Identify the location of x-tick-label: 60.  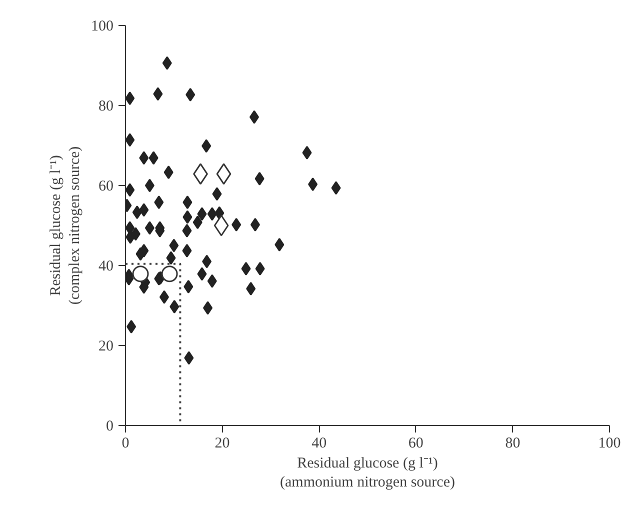
(416, 444).